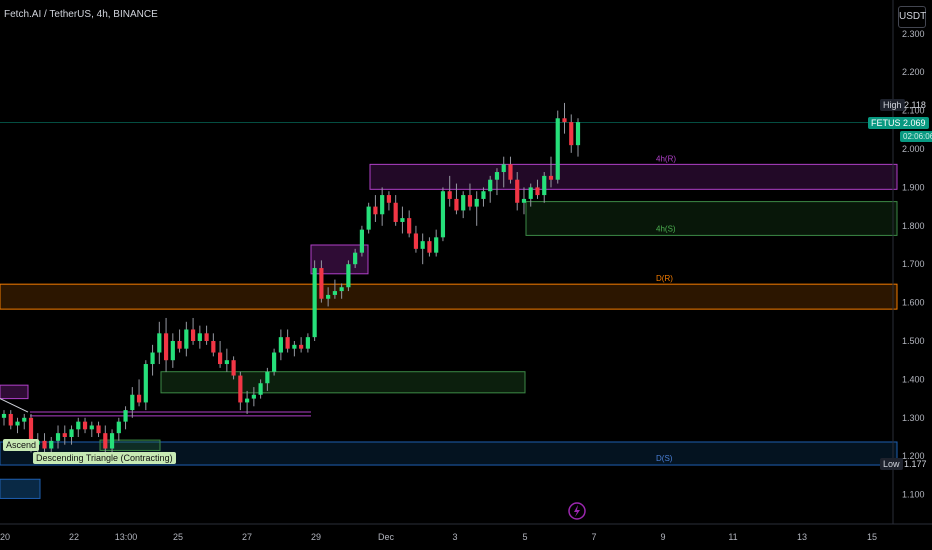  I want to click on y-tick-label: 1.900, so click(913, 187).